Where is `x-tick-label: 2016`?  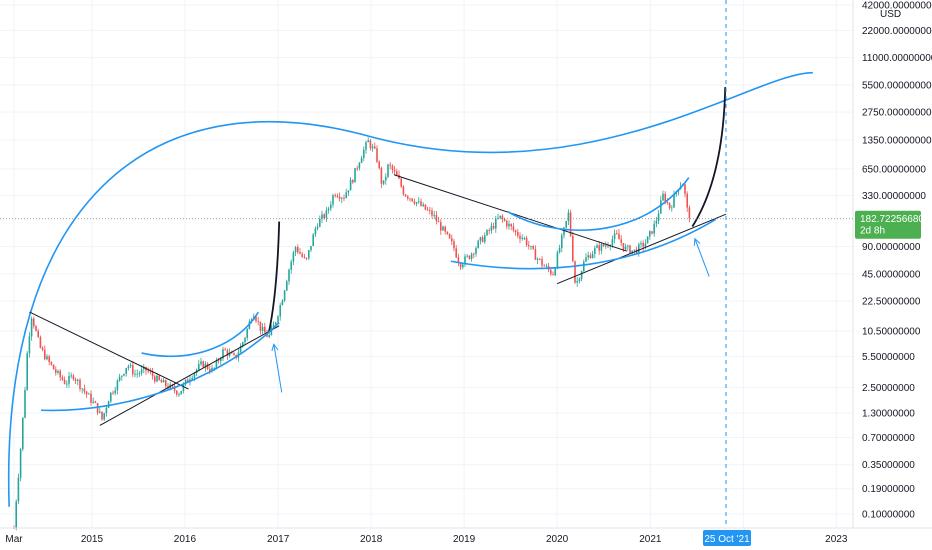 x-tick-label: 2016 is located at coordinates (185, 539).